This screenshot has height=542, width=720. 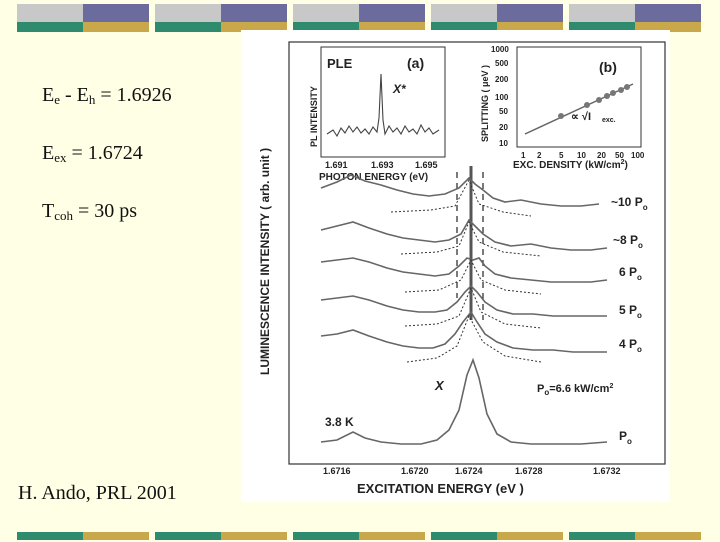 I want to click on fit-curves, so click(x=466, y=270).